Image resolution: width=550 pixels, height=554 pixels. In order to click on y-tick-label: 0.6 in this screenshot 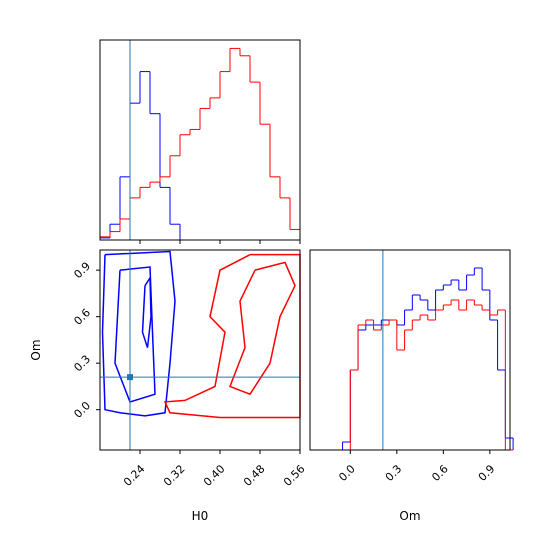, I will do `click(82, 317)`.